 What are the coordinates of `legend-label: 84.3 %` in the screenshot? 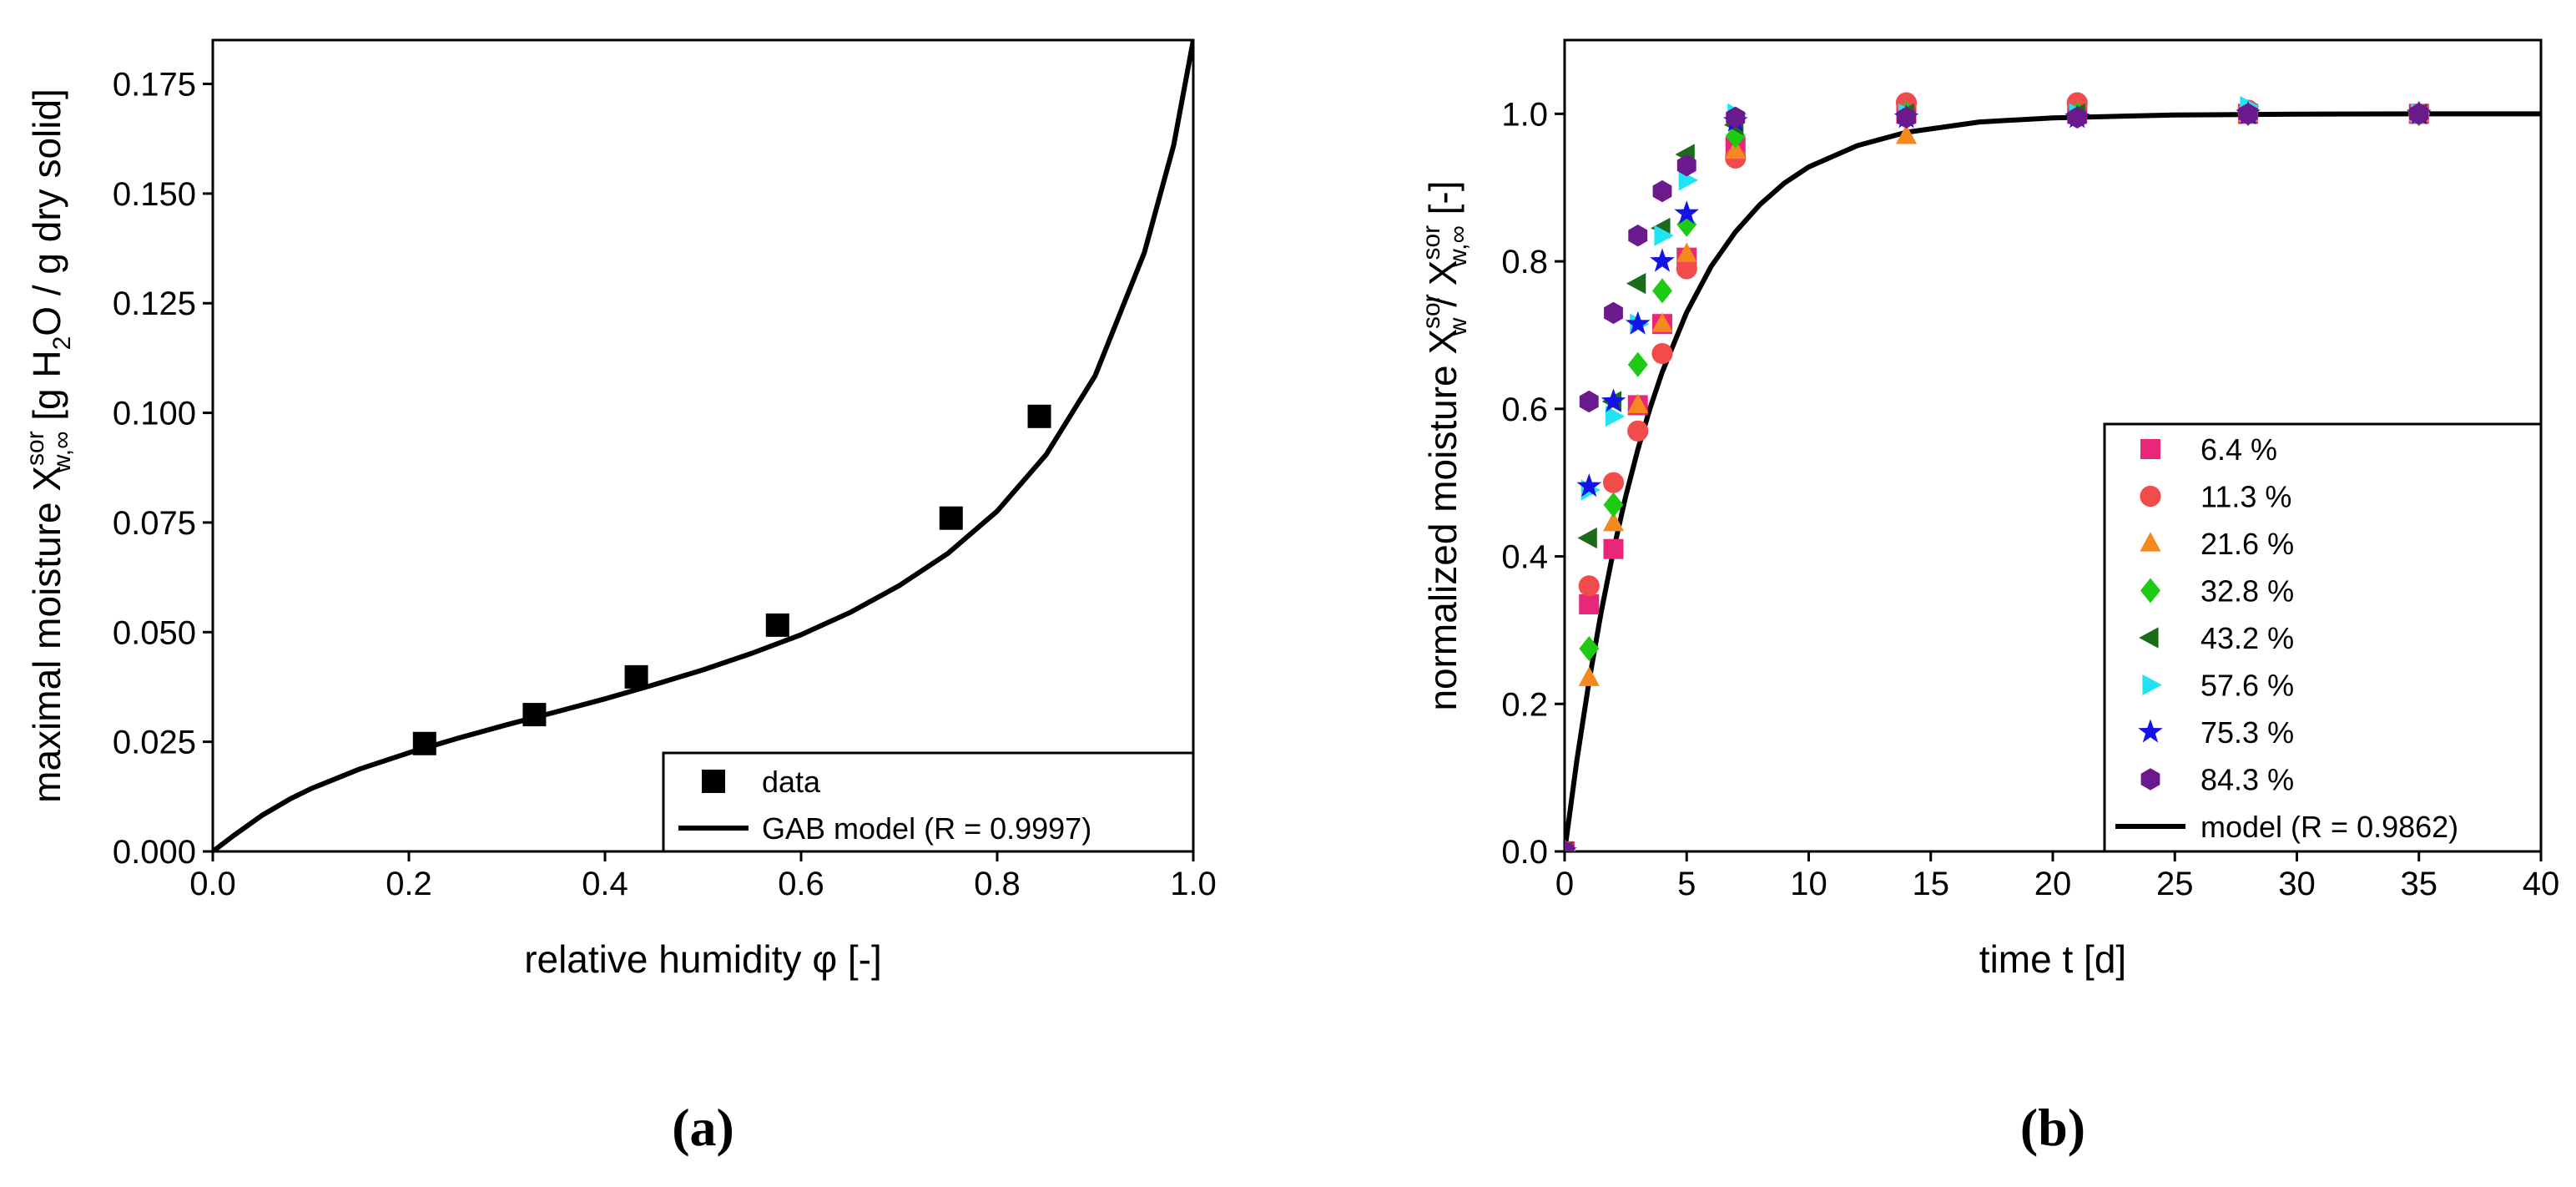 It's located at (2247, 780).